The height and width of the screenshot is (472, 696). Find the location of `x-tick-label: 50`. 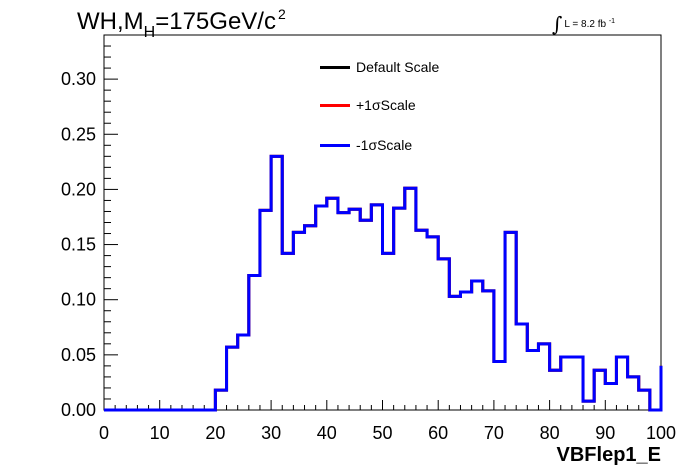

x-tick-label: 50 is located at coordinates (382, 433).